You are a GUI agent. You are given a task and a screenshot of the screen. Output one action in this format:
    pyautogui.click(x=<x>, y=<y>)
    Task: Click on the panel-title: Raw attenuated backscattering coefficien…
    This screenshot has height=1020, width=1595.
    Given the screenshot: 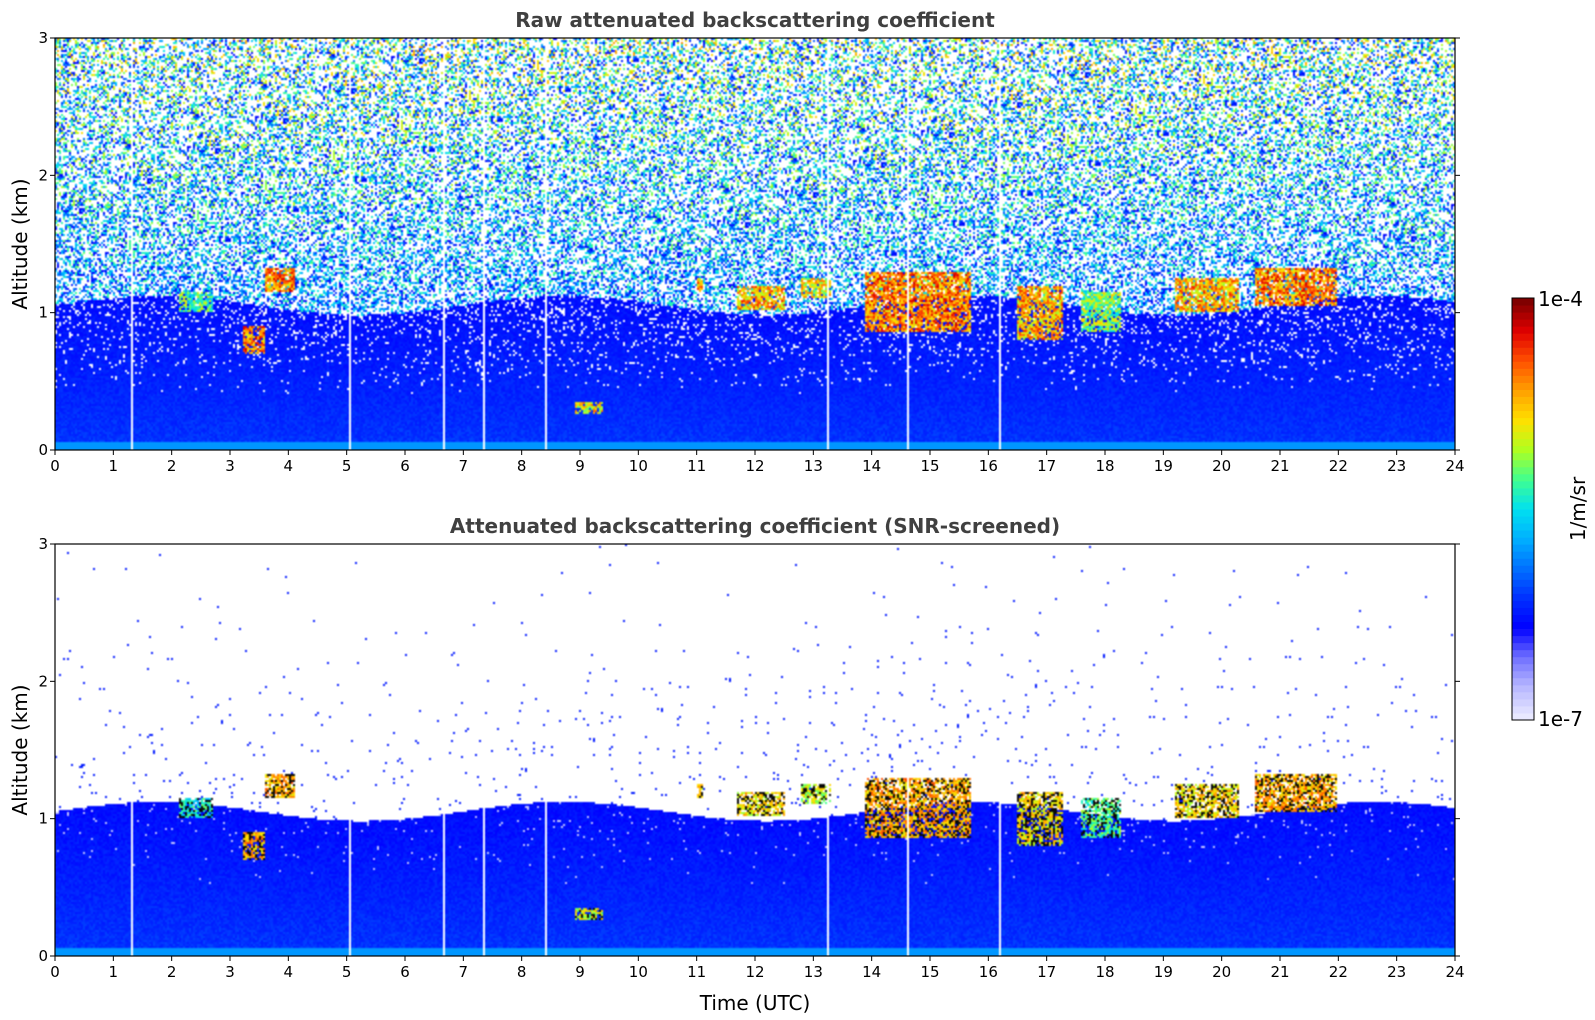 What is the action you would take?
    pyautogui.click(x=755, y=20)
    